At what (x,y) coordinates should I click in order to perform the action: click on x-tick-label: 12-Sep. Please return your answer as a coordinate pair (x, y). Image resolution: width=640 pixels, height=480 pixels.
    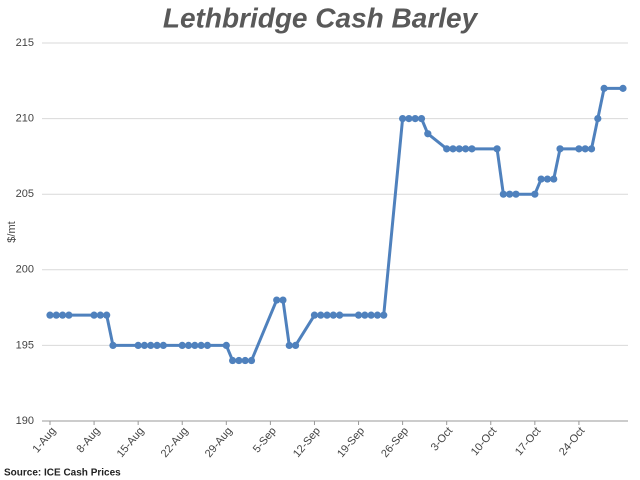
    Looking at the image, I should click on (307, 442).